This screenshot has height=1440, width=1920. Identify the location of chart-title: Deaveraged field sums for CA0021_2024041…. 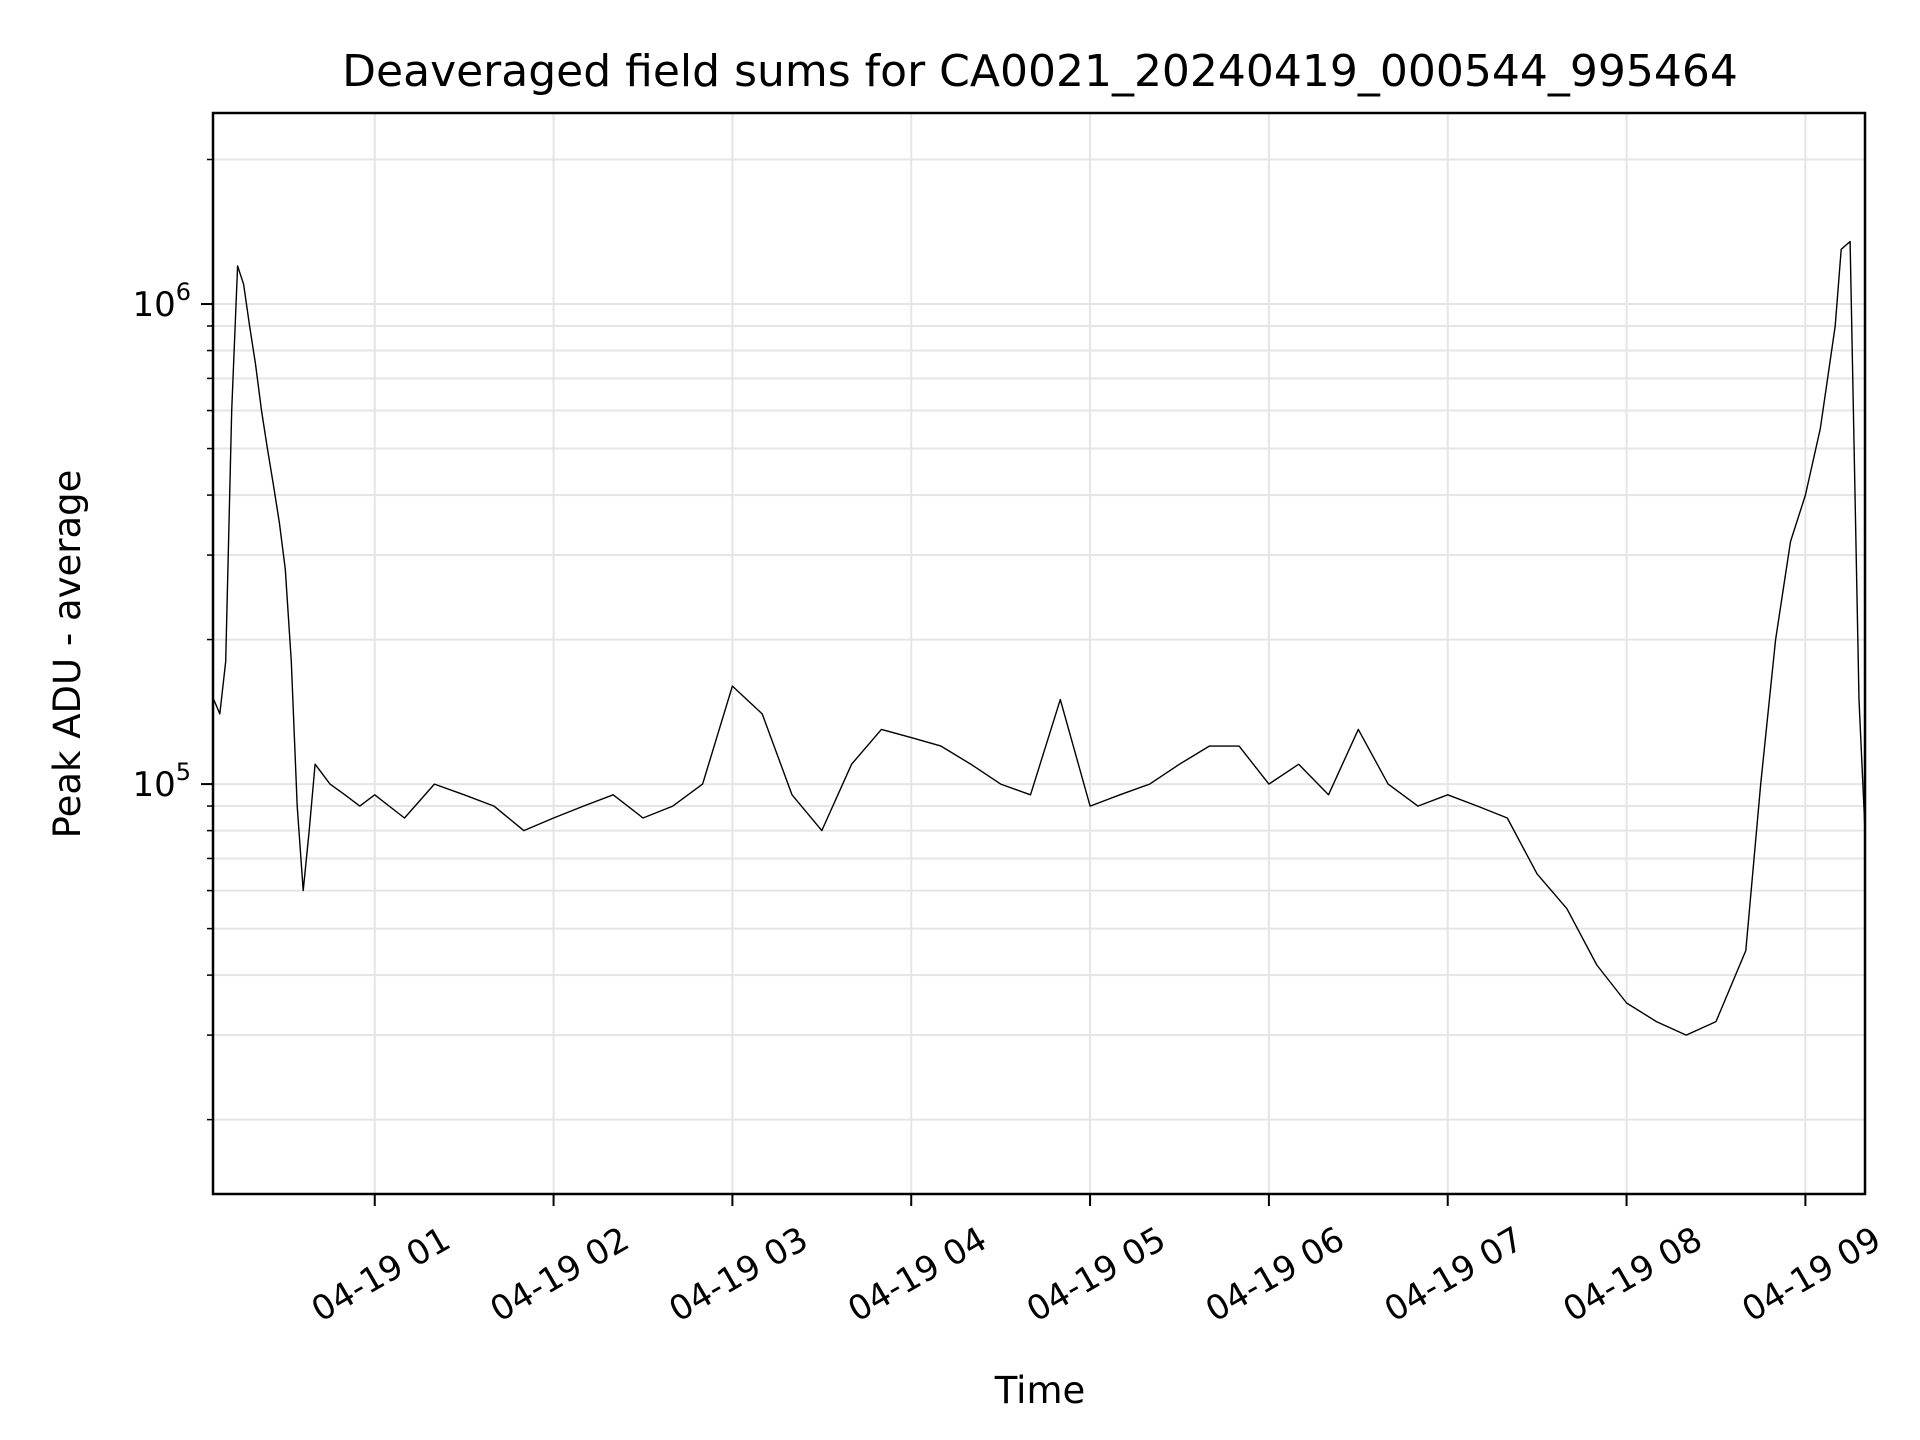
(1040, 71).